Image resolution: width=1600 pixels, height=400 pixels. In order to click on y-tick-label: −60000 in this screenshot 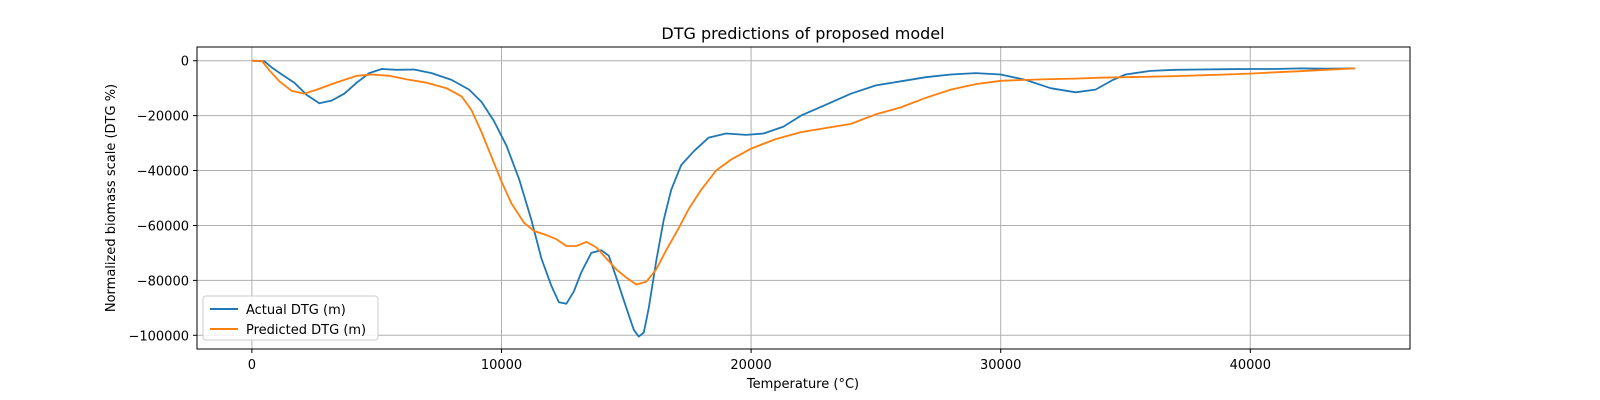, I will do `click(163, 227)`.